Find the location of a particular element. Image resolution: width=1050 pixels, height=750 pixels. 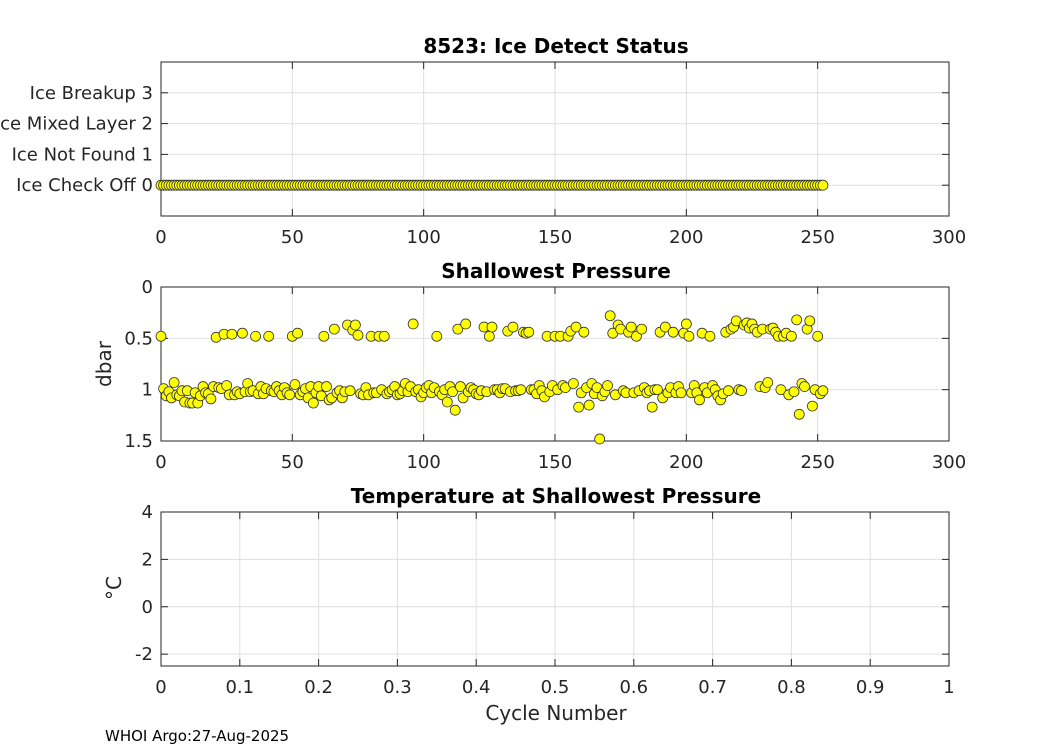

x-tick-label: 0.3 is located at coordinates (397, 687).